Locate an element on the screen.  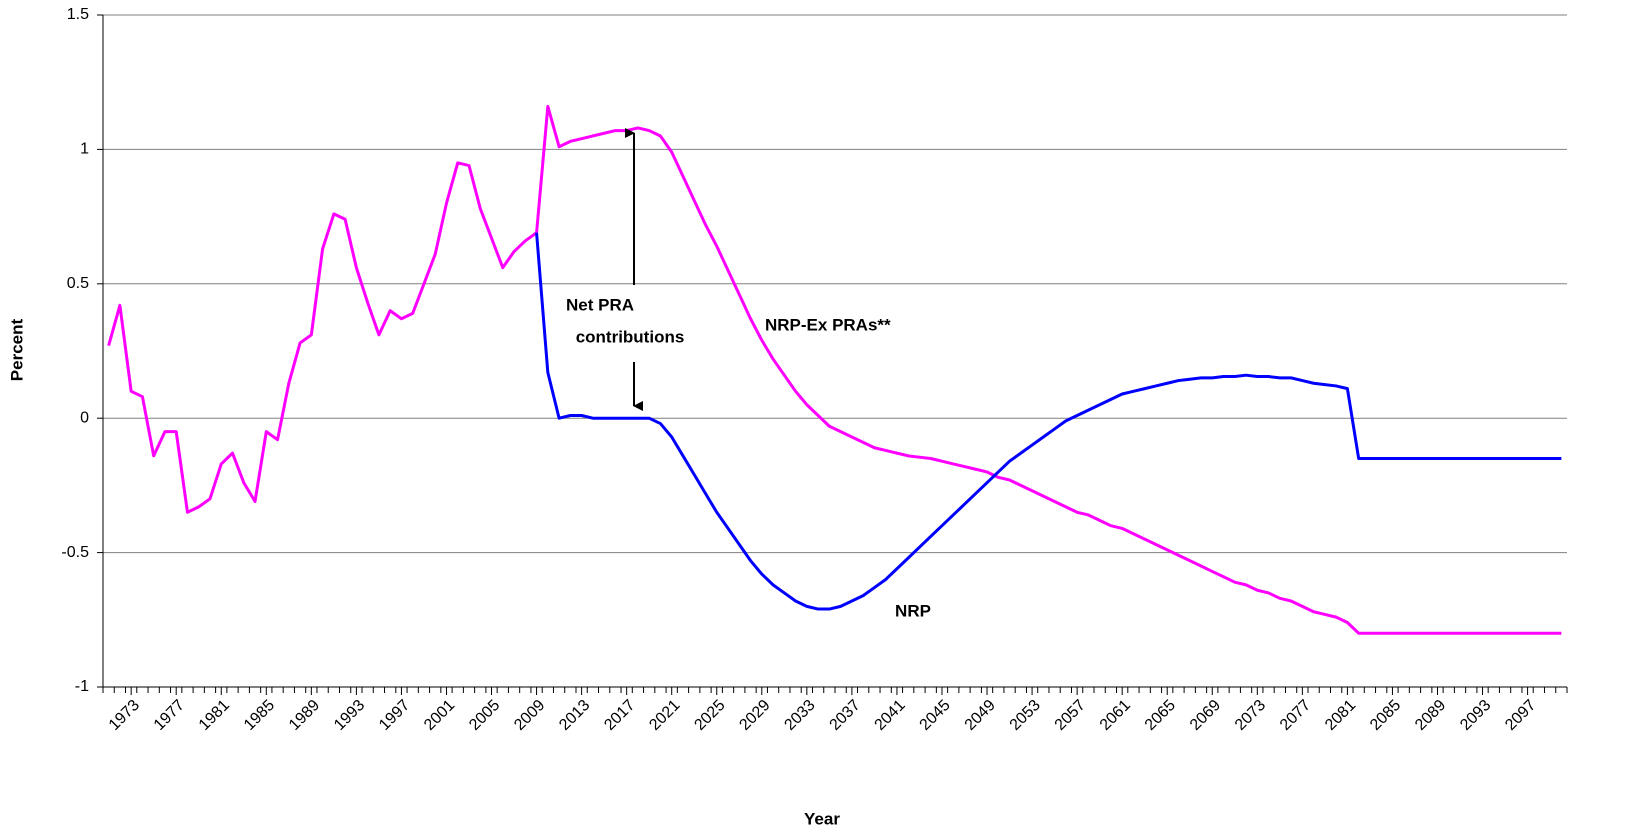
x-tick-label: 2033 is located at coordinates (799, 715).